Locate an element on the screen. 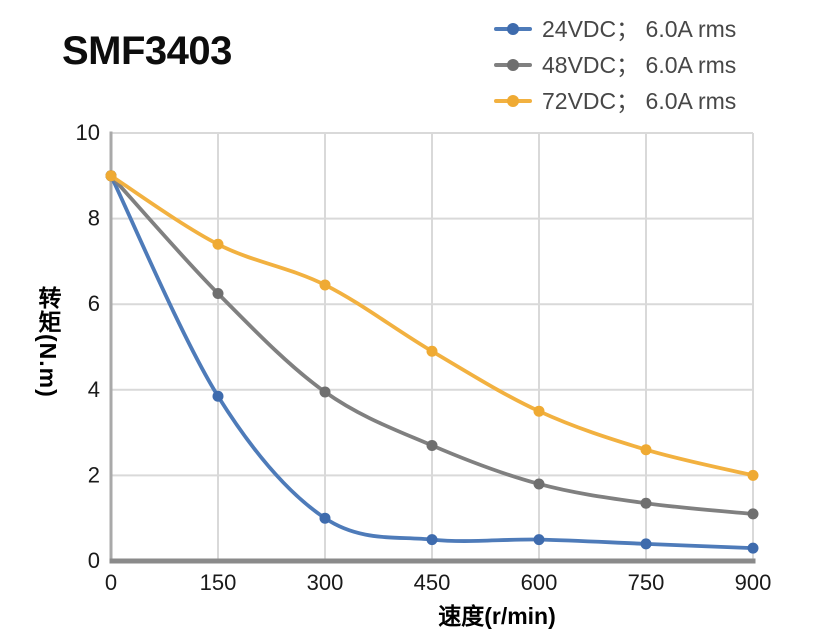 Image resolution: width=831 pixels, height=640 pixels. x-tick-label: 300 is located at coordinates (325, 582).